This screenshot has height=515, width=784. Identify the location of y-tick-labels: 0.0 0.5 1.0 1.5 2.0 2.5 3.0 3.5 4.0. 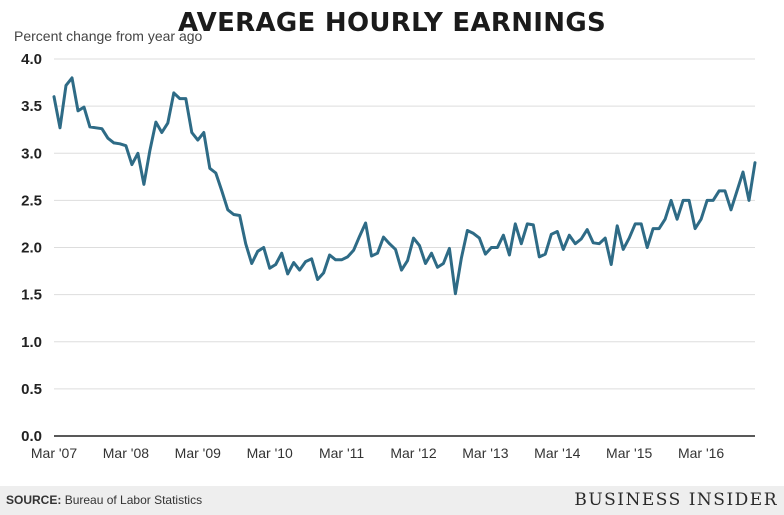
(31, 248).